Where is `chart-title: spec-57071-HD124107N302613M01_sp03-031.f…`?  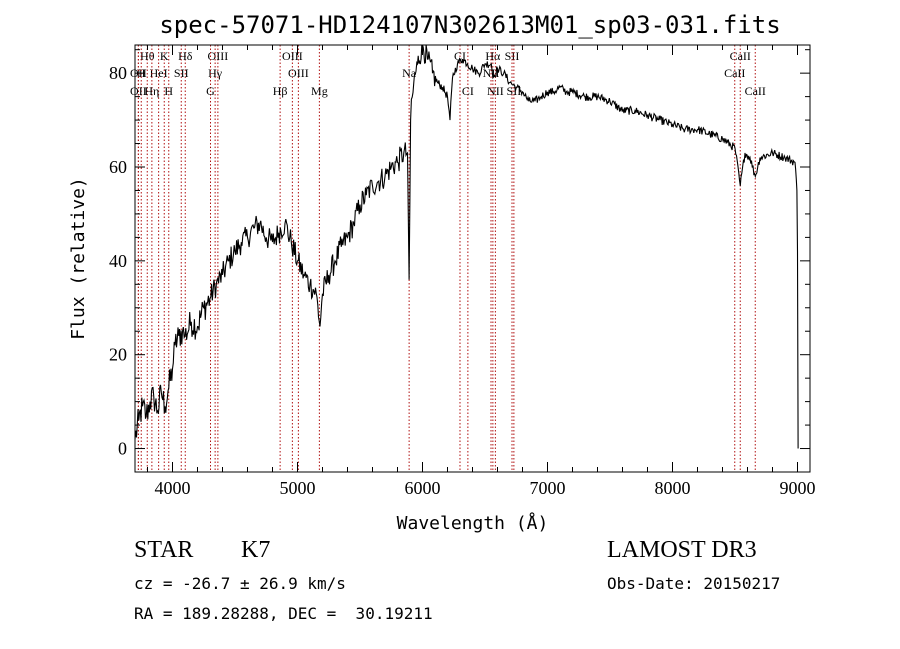 chart-title: spec-57071-HD124107N302613M01_sp03-031.f… is located at coordinates (469, 25).